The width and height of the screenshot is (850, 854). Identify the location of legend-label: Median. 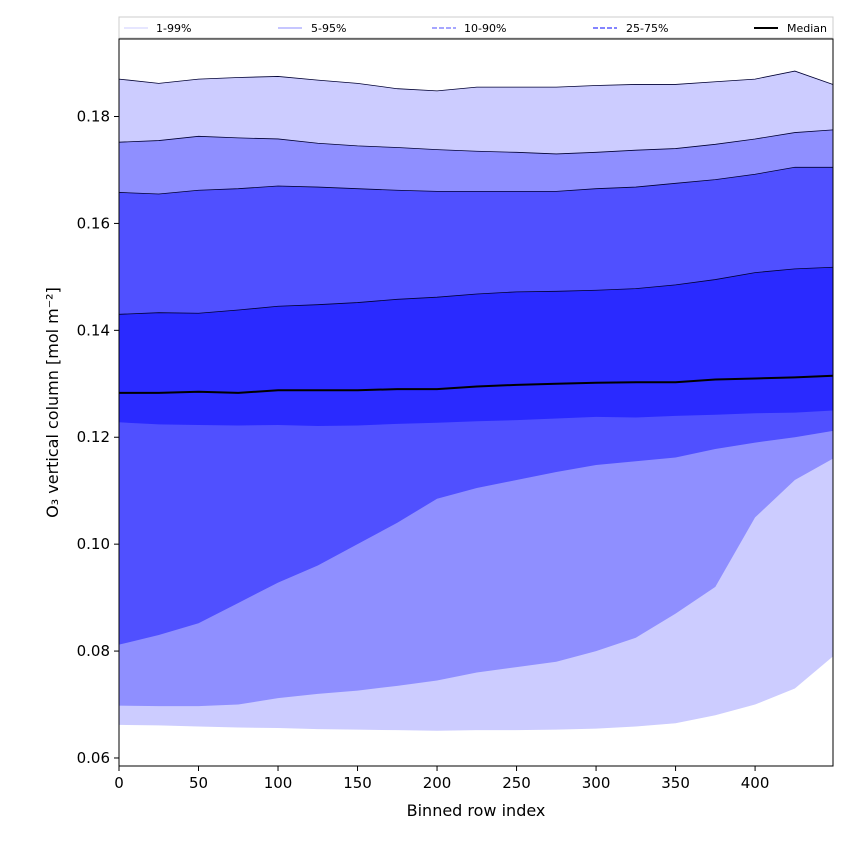
(807, 28).